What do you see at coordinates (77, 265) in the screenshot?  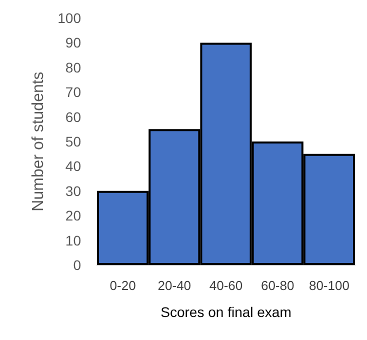 I see `y-tick-label: 0` at bounding box center [77, 265].